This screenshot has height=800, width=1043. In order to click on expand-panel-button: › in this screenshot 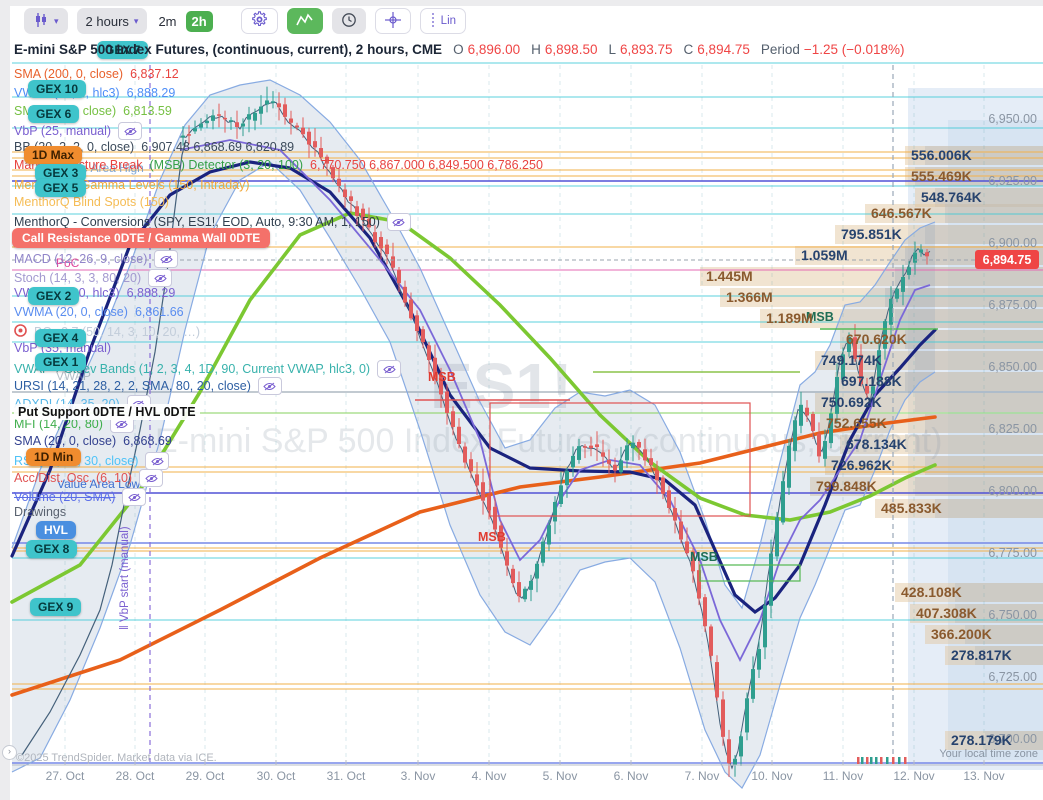, I will do `click(9, 752)`.